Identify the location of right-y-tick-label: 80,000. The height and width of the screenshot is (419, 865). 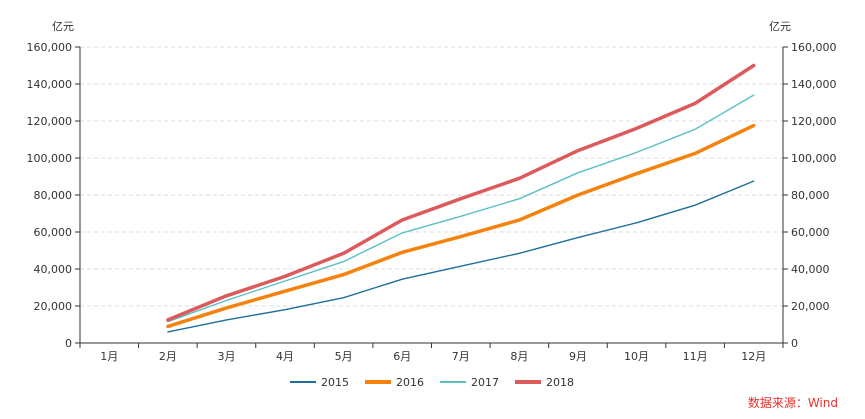
(810, 195).